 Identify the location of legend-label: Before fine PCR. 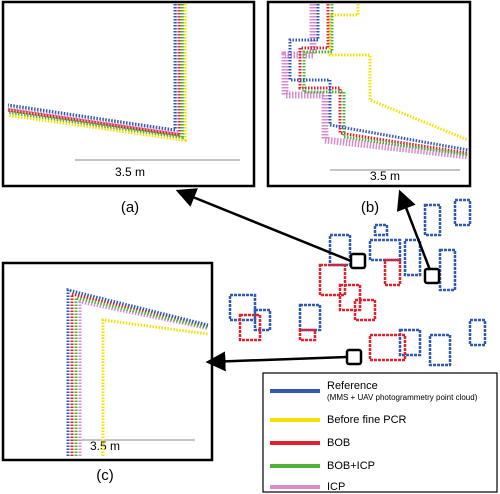
(367, 420).